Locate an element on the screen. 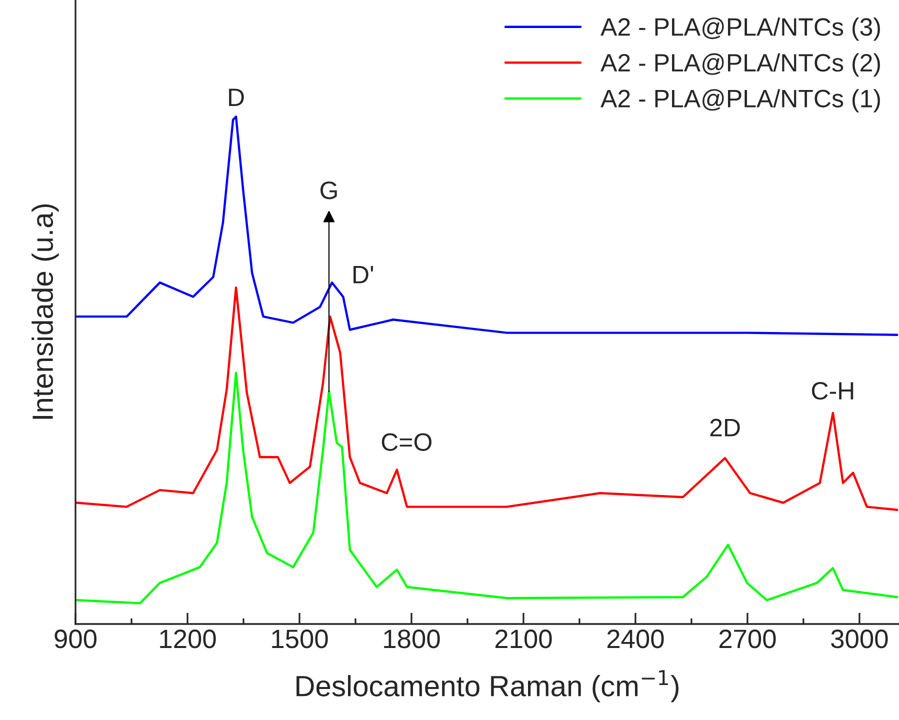  annotation: D is located at coordinates (236, 97).